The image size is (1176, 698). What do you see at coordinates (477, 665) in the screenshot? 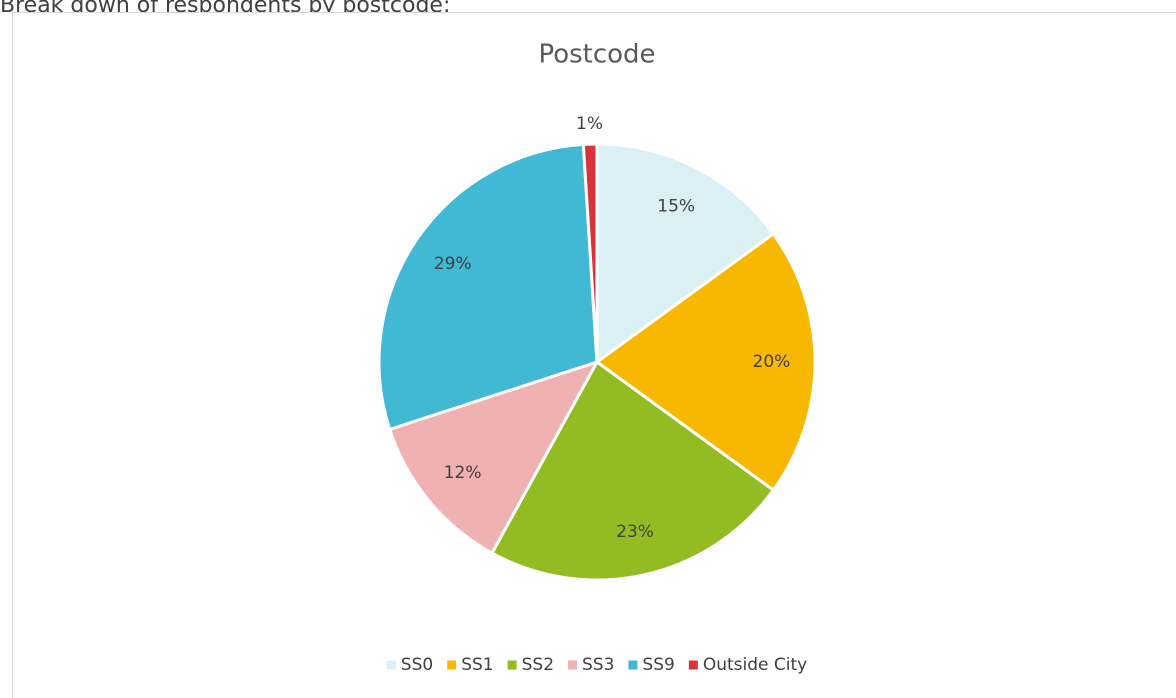
I see `legend-label: SS1` at bounding box center [477, 665].